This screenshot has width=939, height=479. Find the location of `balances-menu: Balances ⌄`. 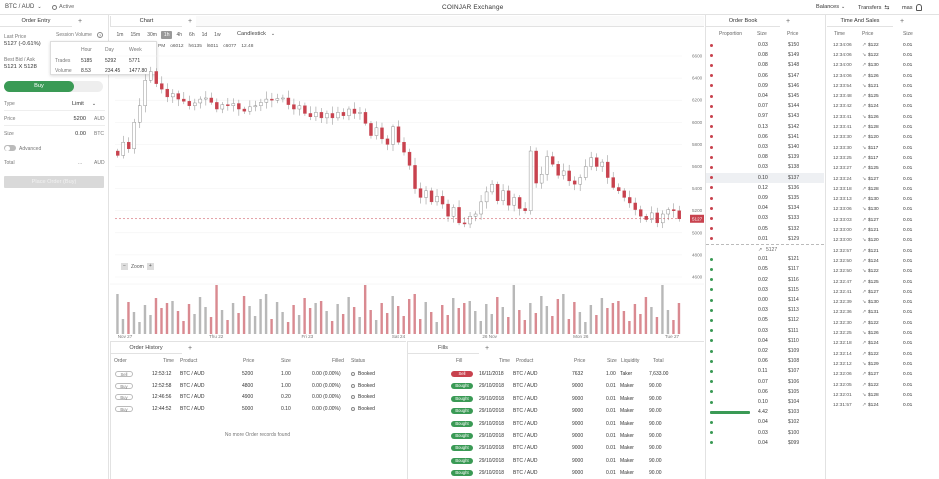

balances-menu: Balances ⌄ is located at coordinates (830, 7).